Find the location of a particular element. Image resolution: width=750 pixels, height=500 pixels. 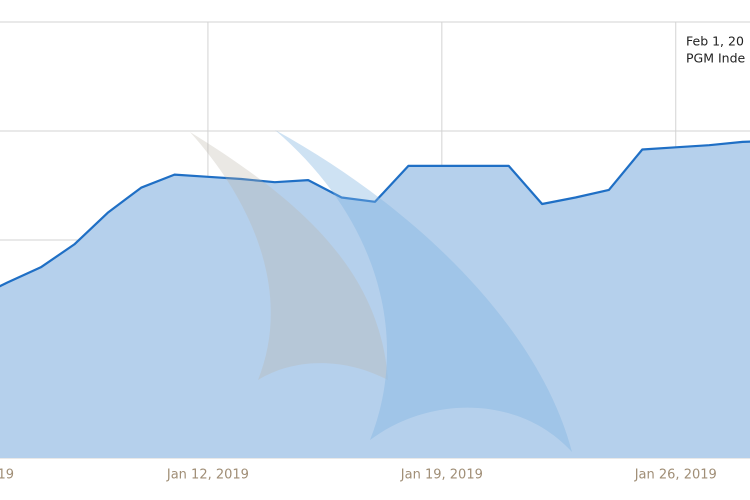

labels: 19 Jan 12, 2019 Jan 19, 2019 Jan 26, 2019 is located at coordinates (358, 475).